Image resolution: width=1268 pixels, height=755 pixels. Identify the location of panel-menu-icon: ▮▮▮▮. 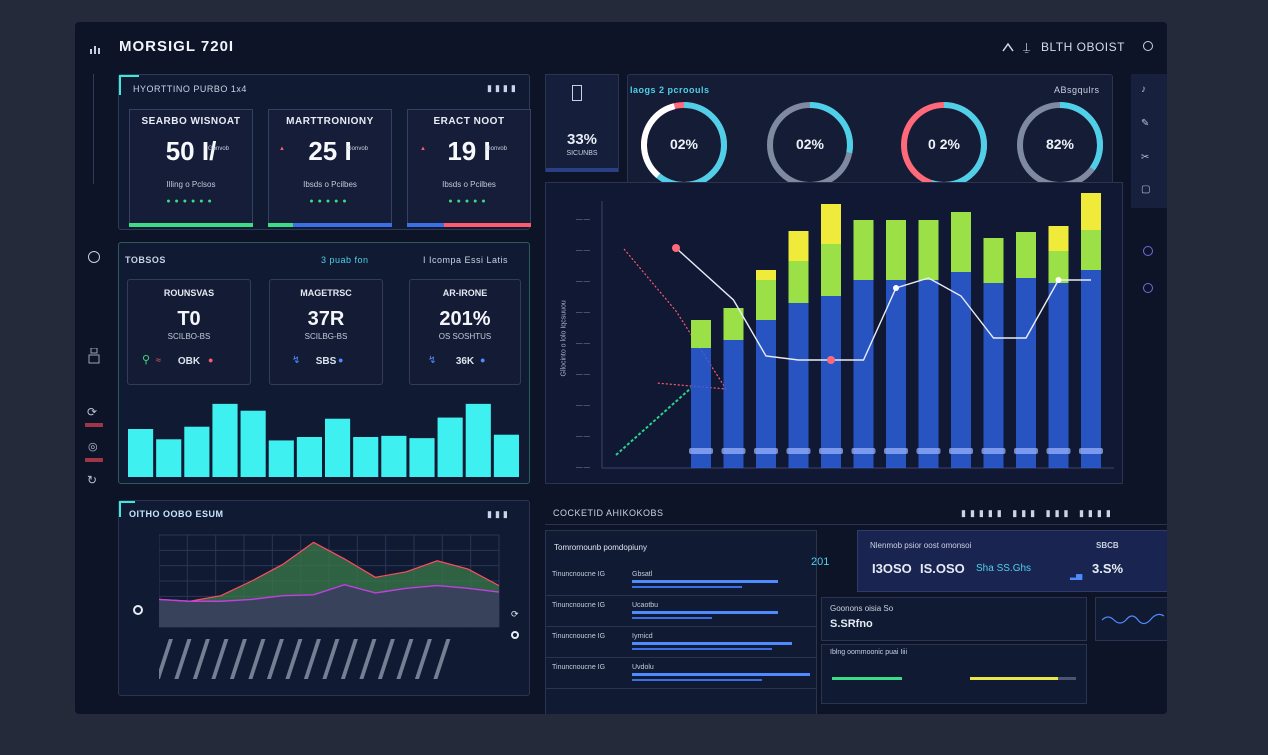
(503, 88).